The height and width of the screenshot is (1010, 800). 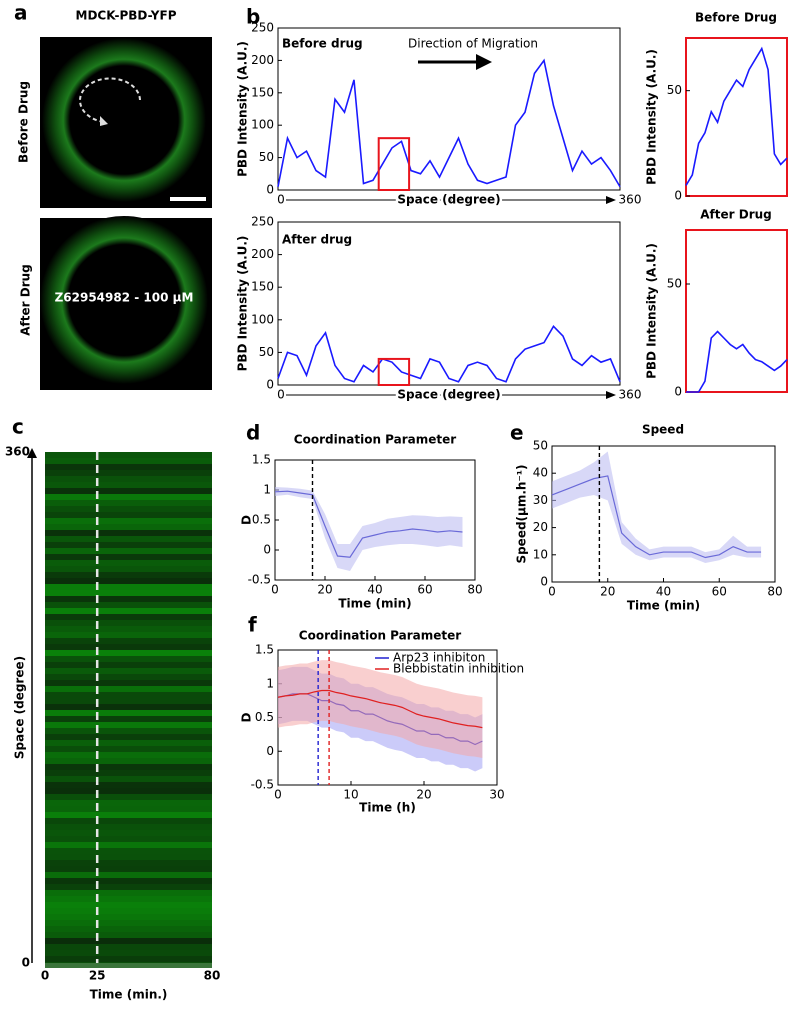 I want to click on image-title: MDCK-PBD-YFP, so click(x=126, y=16).